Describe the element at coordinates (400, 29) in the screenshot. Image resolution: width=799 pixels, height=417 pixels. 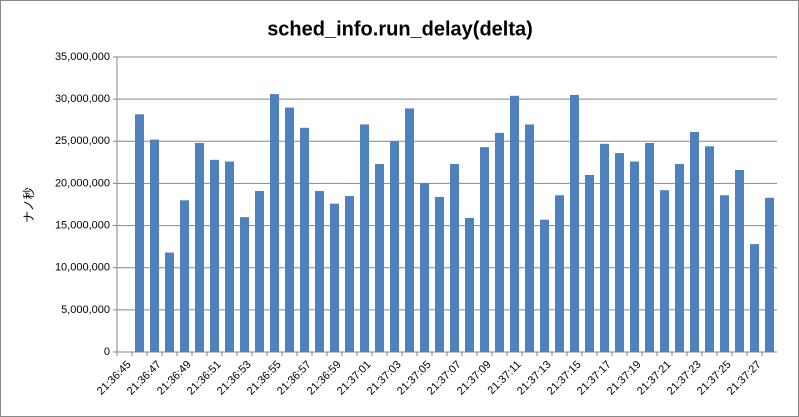
I see `chart-title: sched_info.run_delay(delta)` at that location.